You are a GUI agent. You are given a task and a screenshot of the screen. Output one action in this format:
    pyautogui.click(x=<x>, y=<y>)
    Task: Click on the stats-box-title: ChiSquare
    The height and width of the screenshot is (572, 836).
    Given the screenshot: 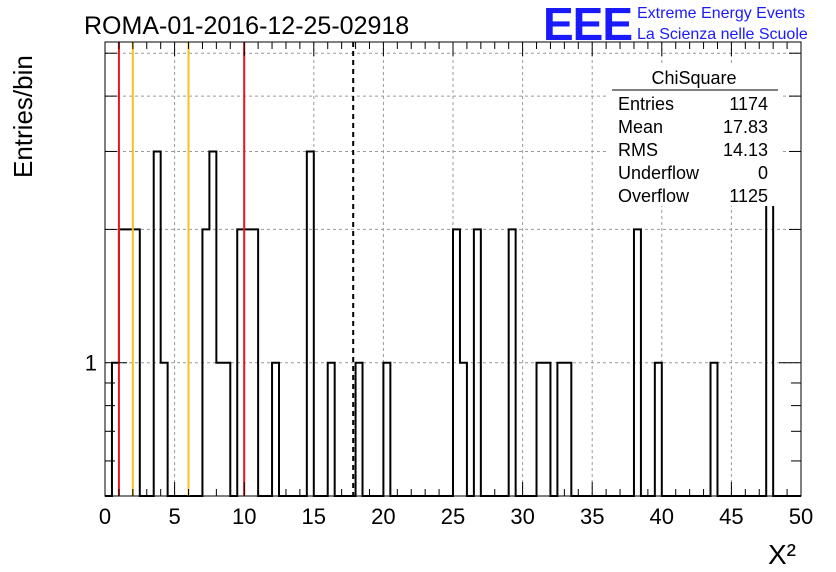 What is the action you would take?
    pyautogui.click(x=693, y=78)
    